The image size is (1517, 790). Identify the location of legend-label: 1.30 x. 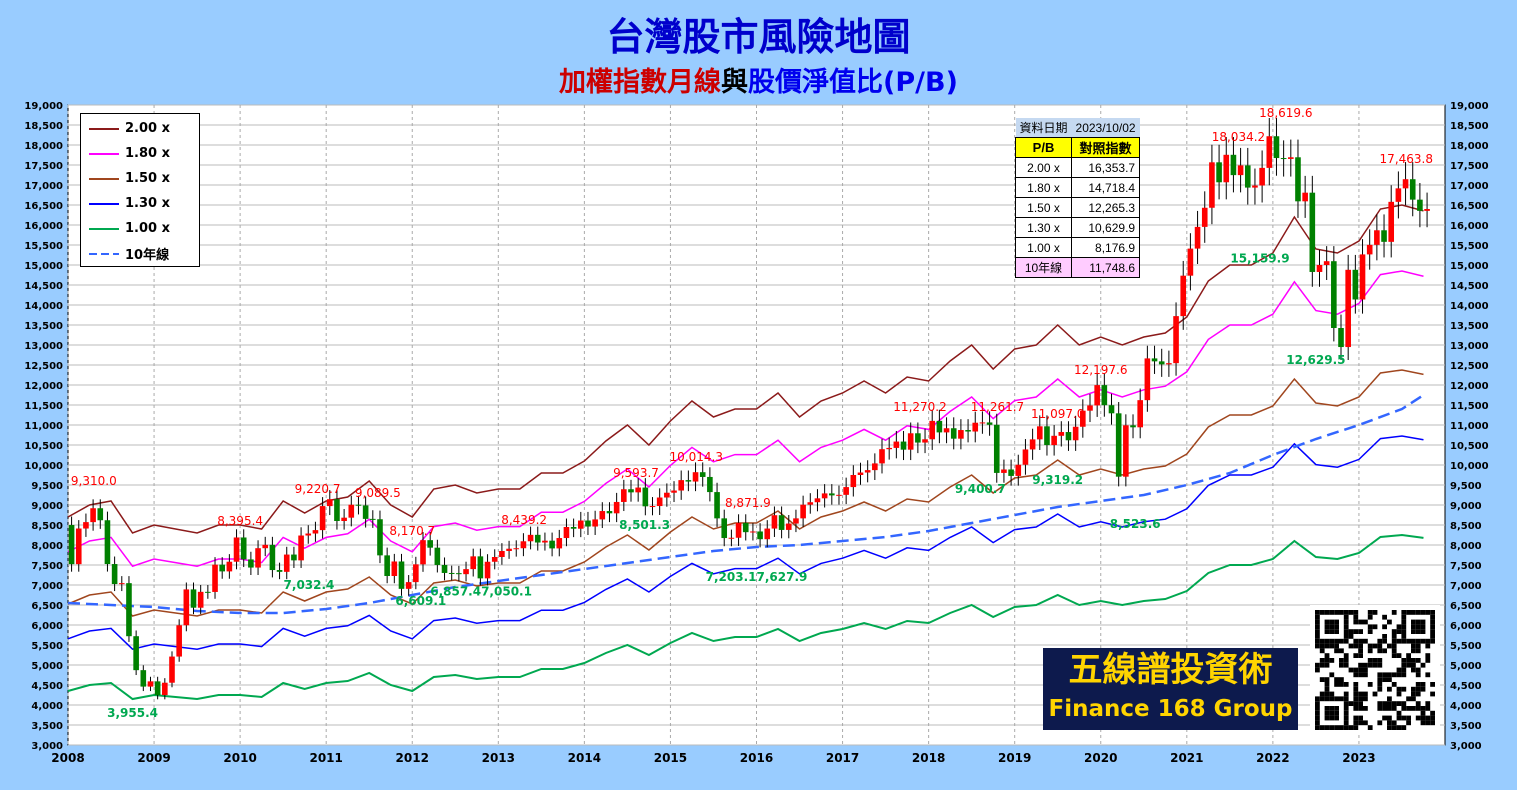
(147, 203).